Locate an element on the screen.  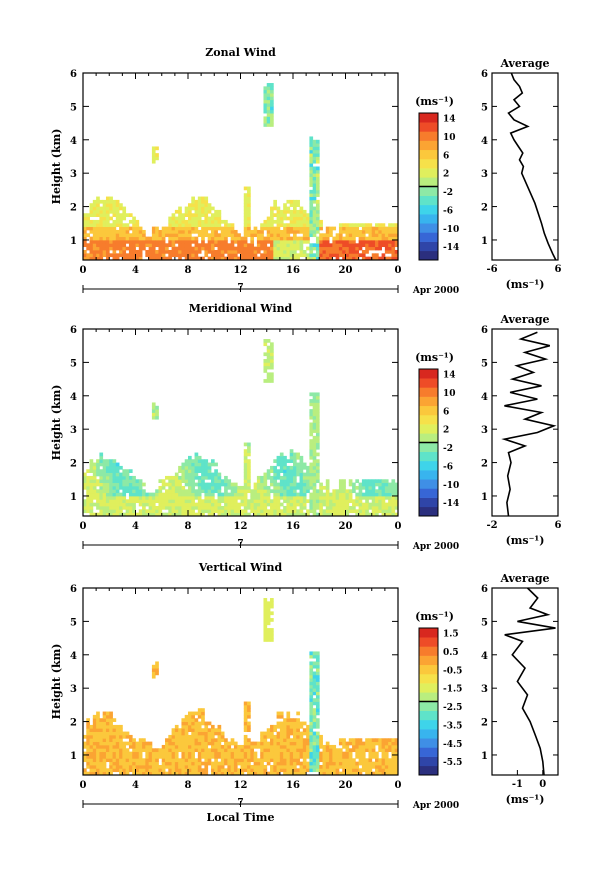
profile-y-tick-label: 4 is located at coordinates (484, 397).